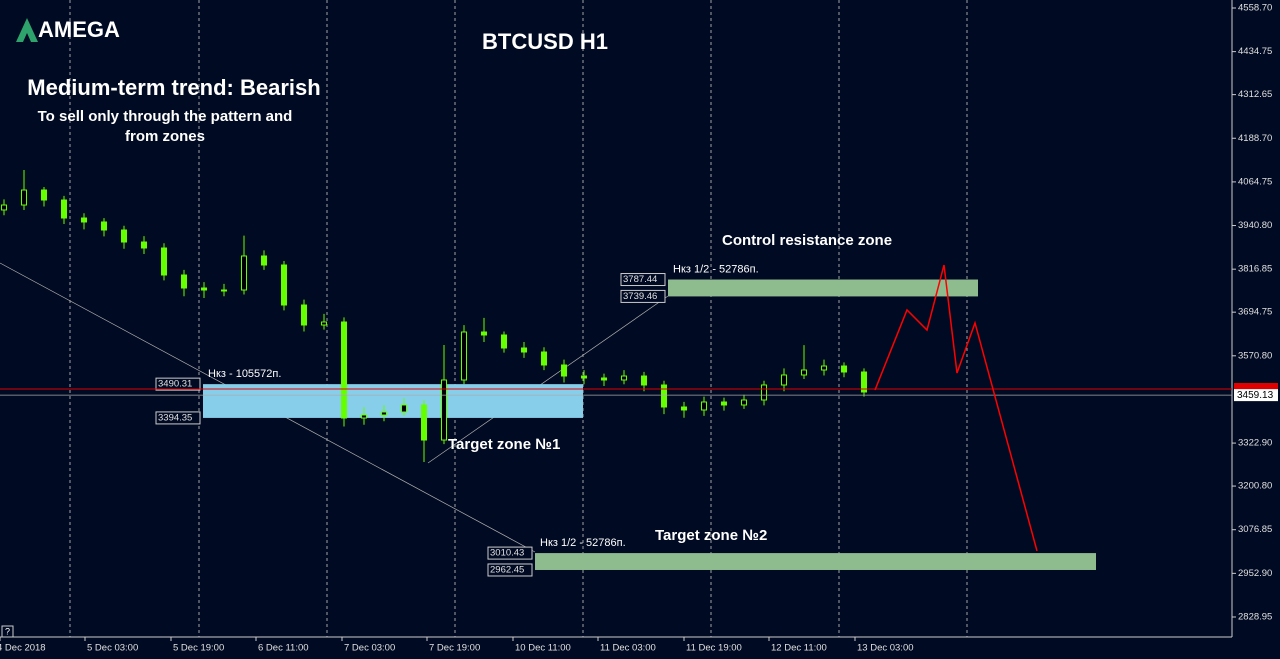 The image size is (1280, 659). Describe the element at coordinates (1255, 312) in the screenshot. I see `y-tick-label: 3694.75` at that location.